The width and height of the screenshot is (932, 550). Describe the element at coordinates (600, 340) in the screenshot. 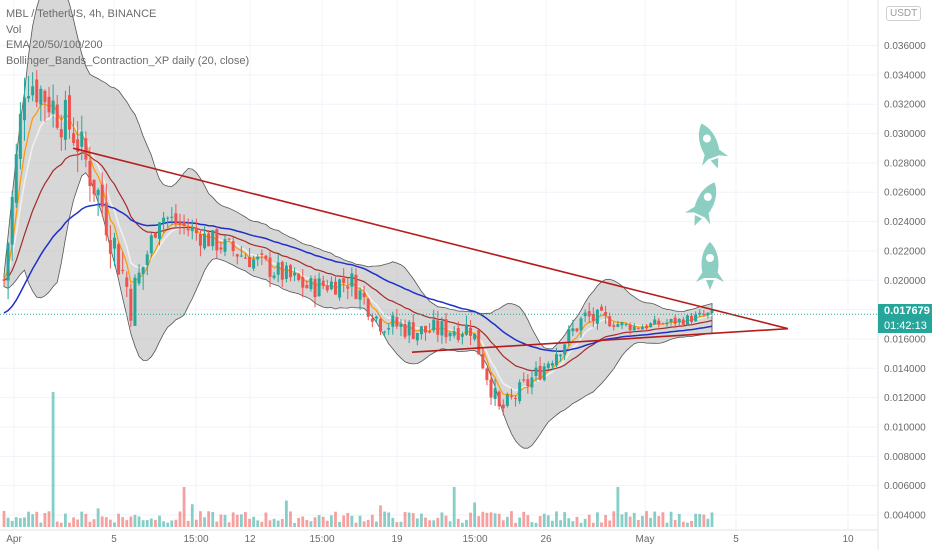

I see `lower-trendline` at that location.